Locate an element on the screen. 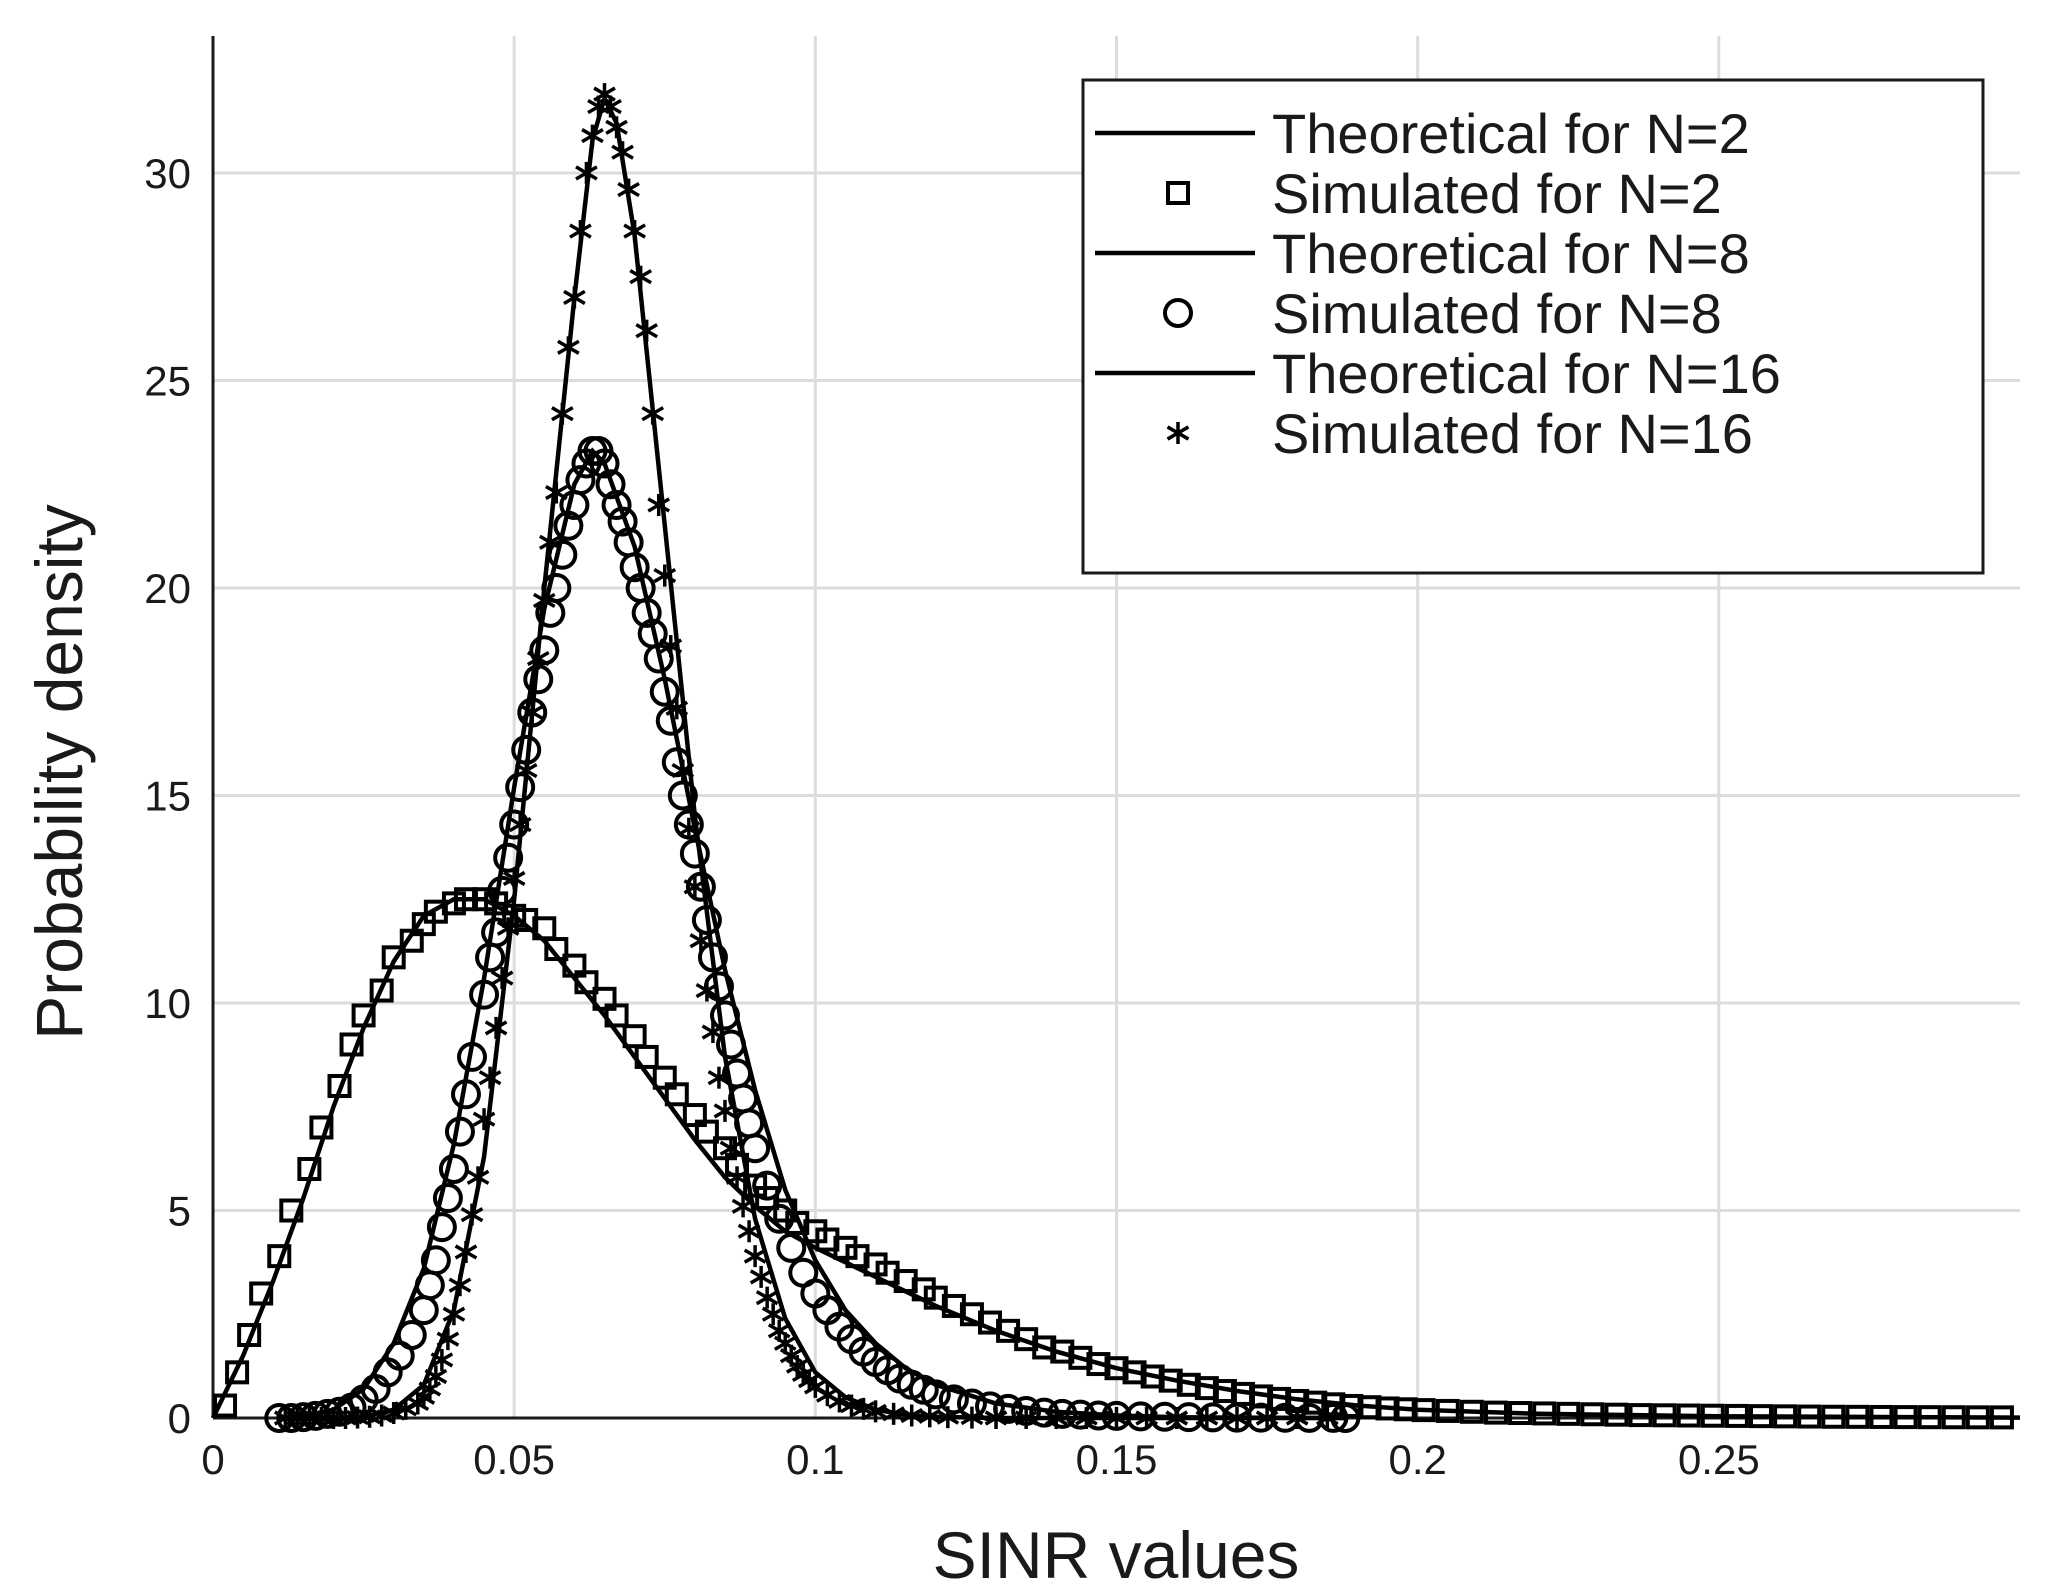  legend-label: Theoretical for N=8 is located at coordinates (1511, 253).